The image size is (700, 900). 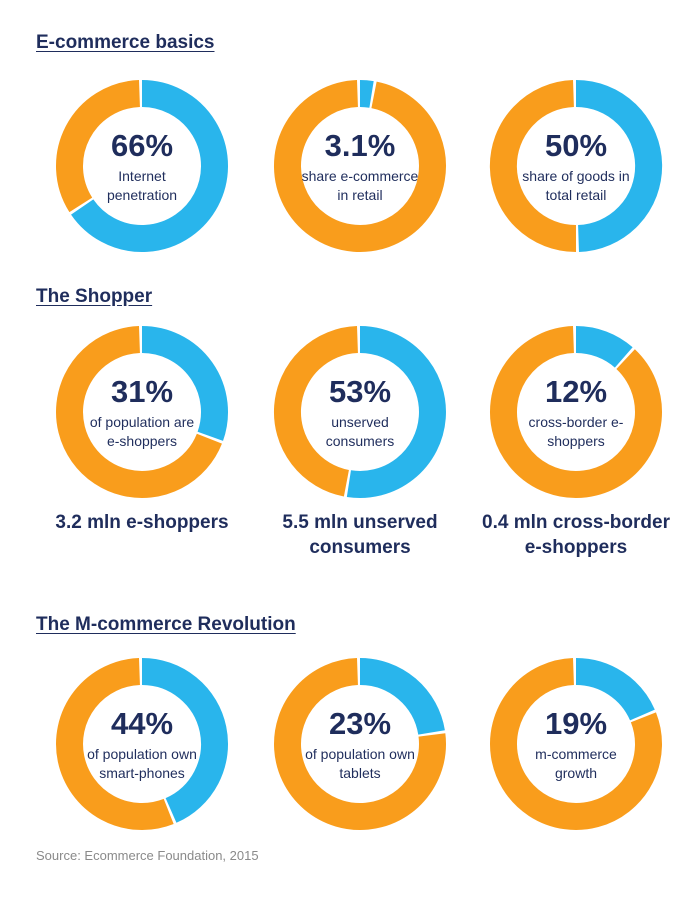 What do you see at coordinates (147, 855) in the screenshot?
I see `source-note: Source: Ecommerce Foundation, 2015` at bounding box center [147, 855].